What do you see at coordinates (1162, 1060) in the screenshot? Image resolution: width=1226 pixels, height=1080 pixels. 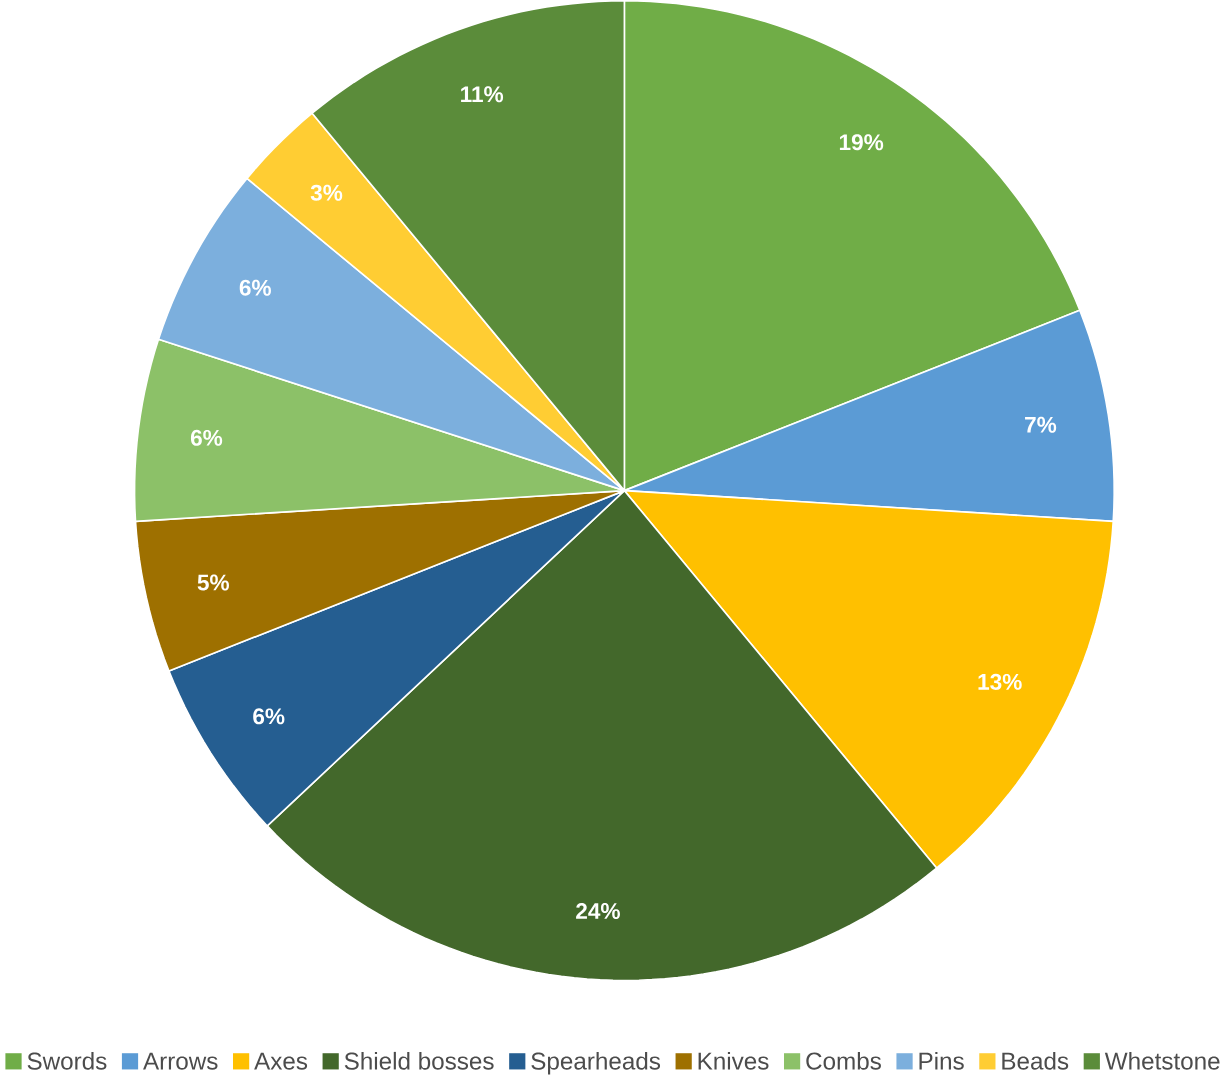 I see `legend-label: Whetstone` at bounding box center [1162, 1060].